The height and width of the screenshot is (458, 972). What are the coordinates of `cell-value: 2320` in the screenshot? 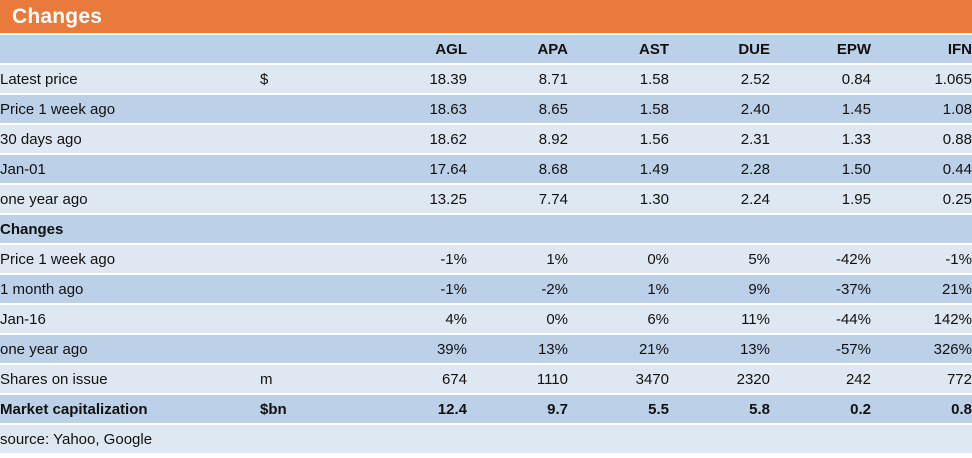 It's located at (719, 379).